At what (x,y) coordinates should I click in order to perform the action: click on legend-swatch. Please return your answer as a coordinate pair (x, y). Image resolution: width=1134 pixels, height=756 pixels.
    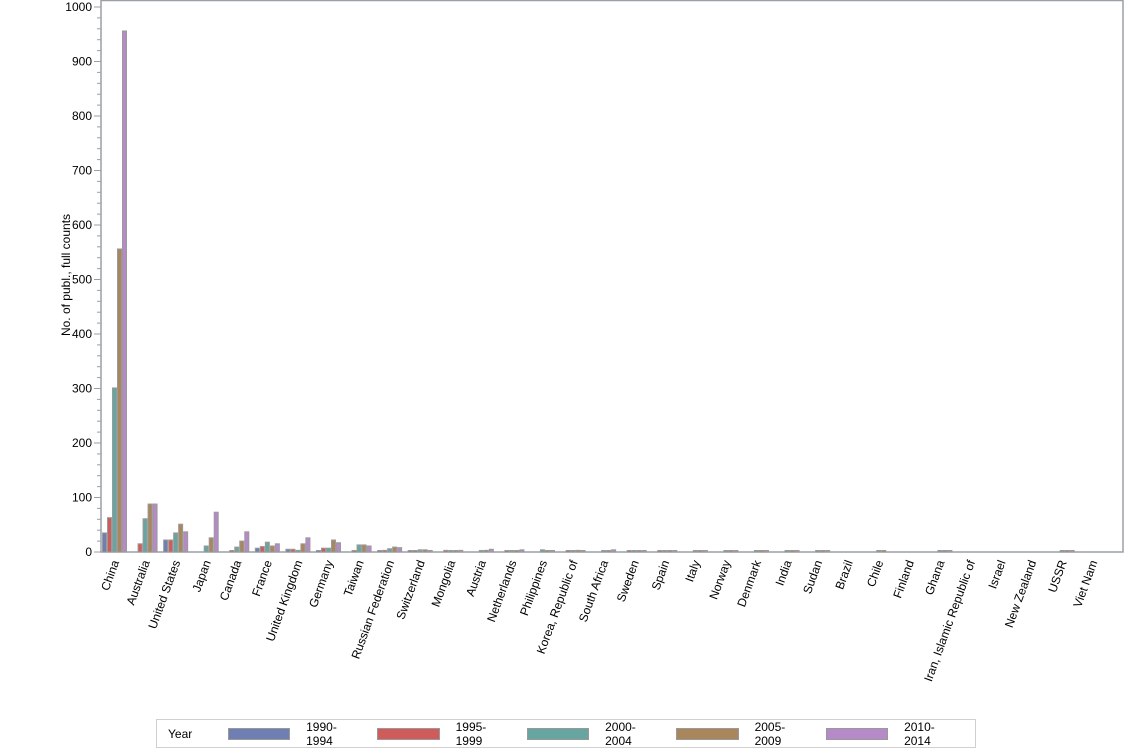
    Looking at the image, I should click on (259, 733).